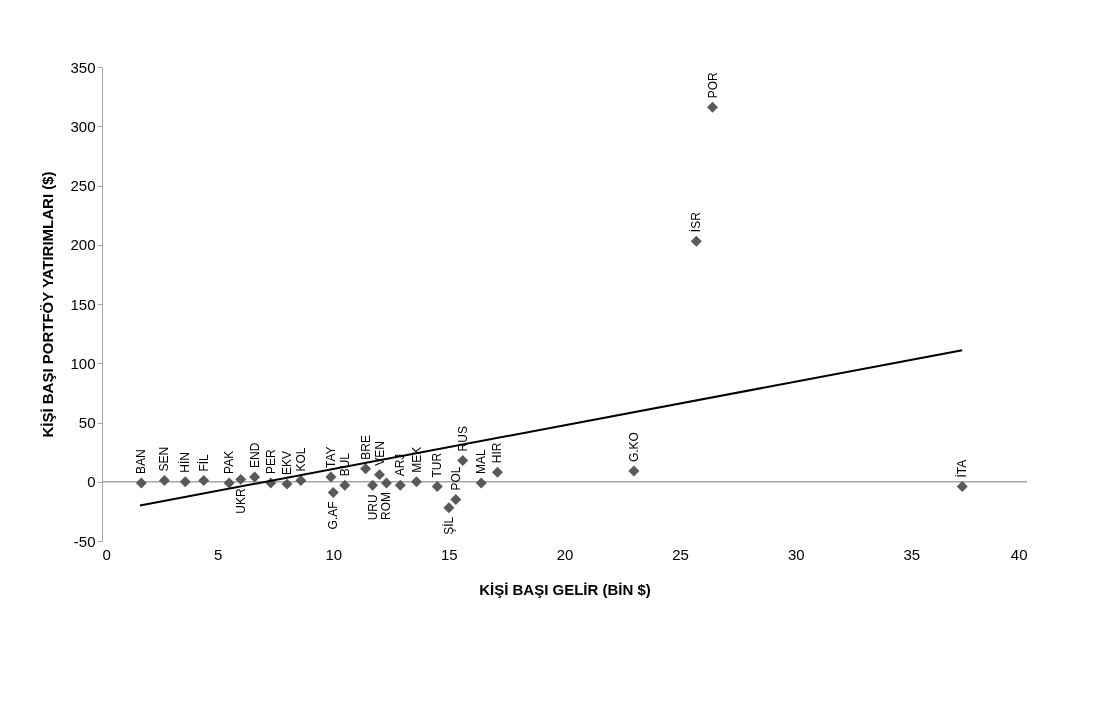  Describe the element at coordinates (254, 455) in the screenshot. I see `data-label: END` at that location.